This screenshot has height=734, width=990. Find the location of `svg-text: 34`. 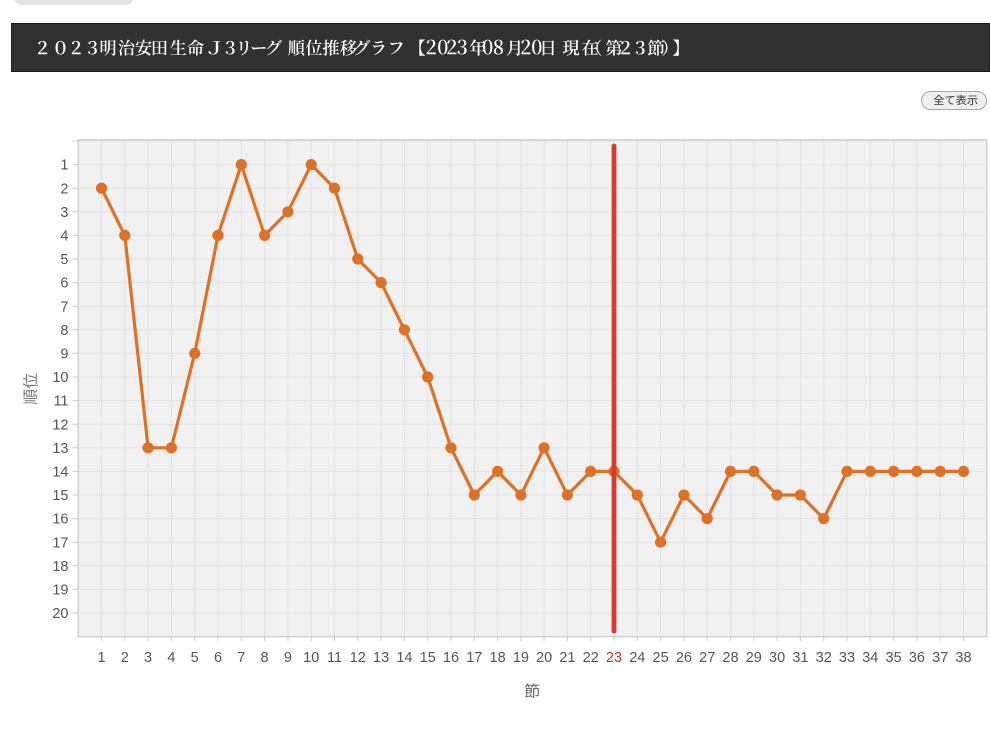

svg-text: 34 is located at coordinates (870, 658).